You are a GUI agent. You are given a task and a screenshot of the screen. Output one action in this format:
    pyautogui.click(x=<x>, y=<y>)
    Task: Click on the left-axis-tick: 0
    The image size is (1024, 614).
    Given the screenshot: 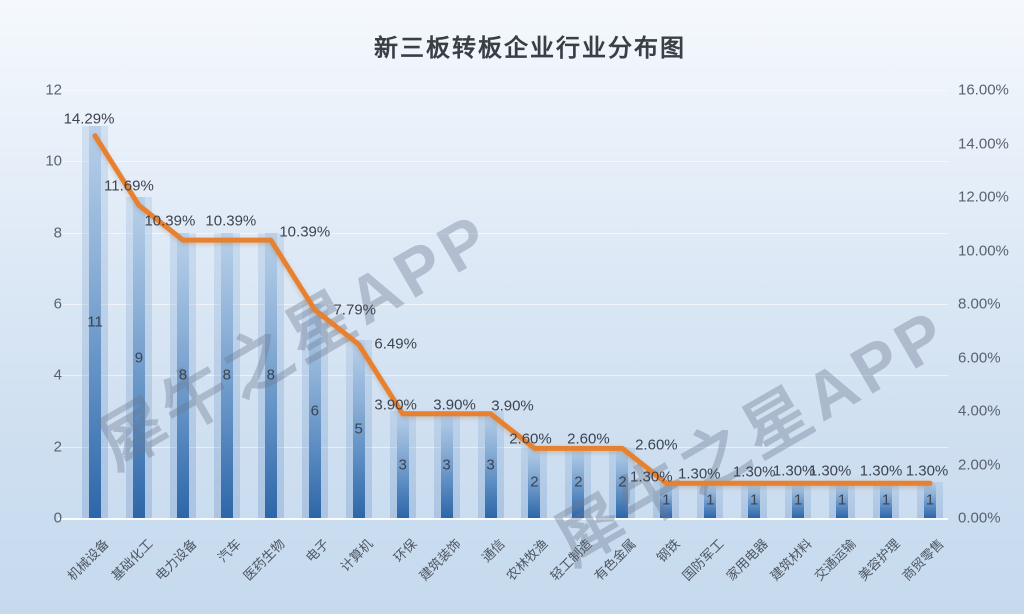 What is the action you would take?
    pyautogui.click(x=57, y=518)
    